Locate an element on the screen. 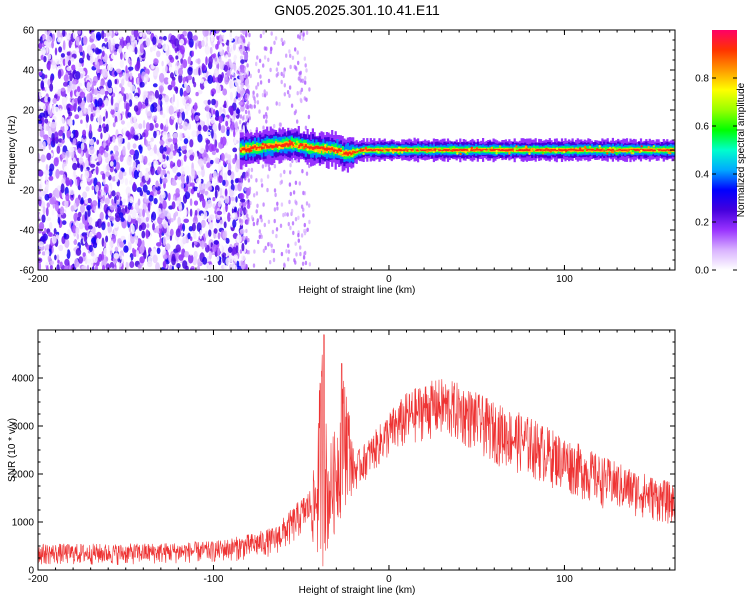 The width and height of the screenshot is (750, 600). y-tick-label: 2000 is located at coordinates (23, 475).